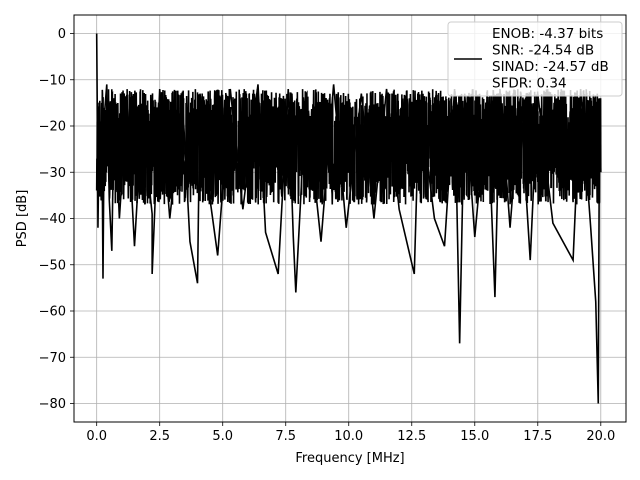  I want to click on x-tick-label: 2.5, so click(159, 436).